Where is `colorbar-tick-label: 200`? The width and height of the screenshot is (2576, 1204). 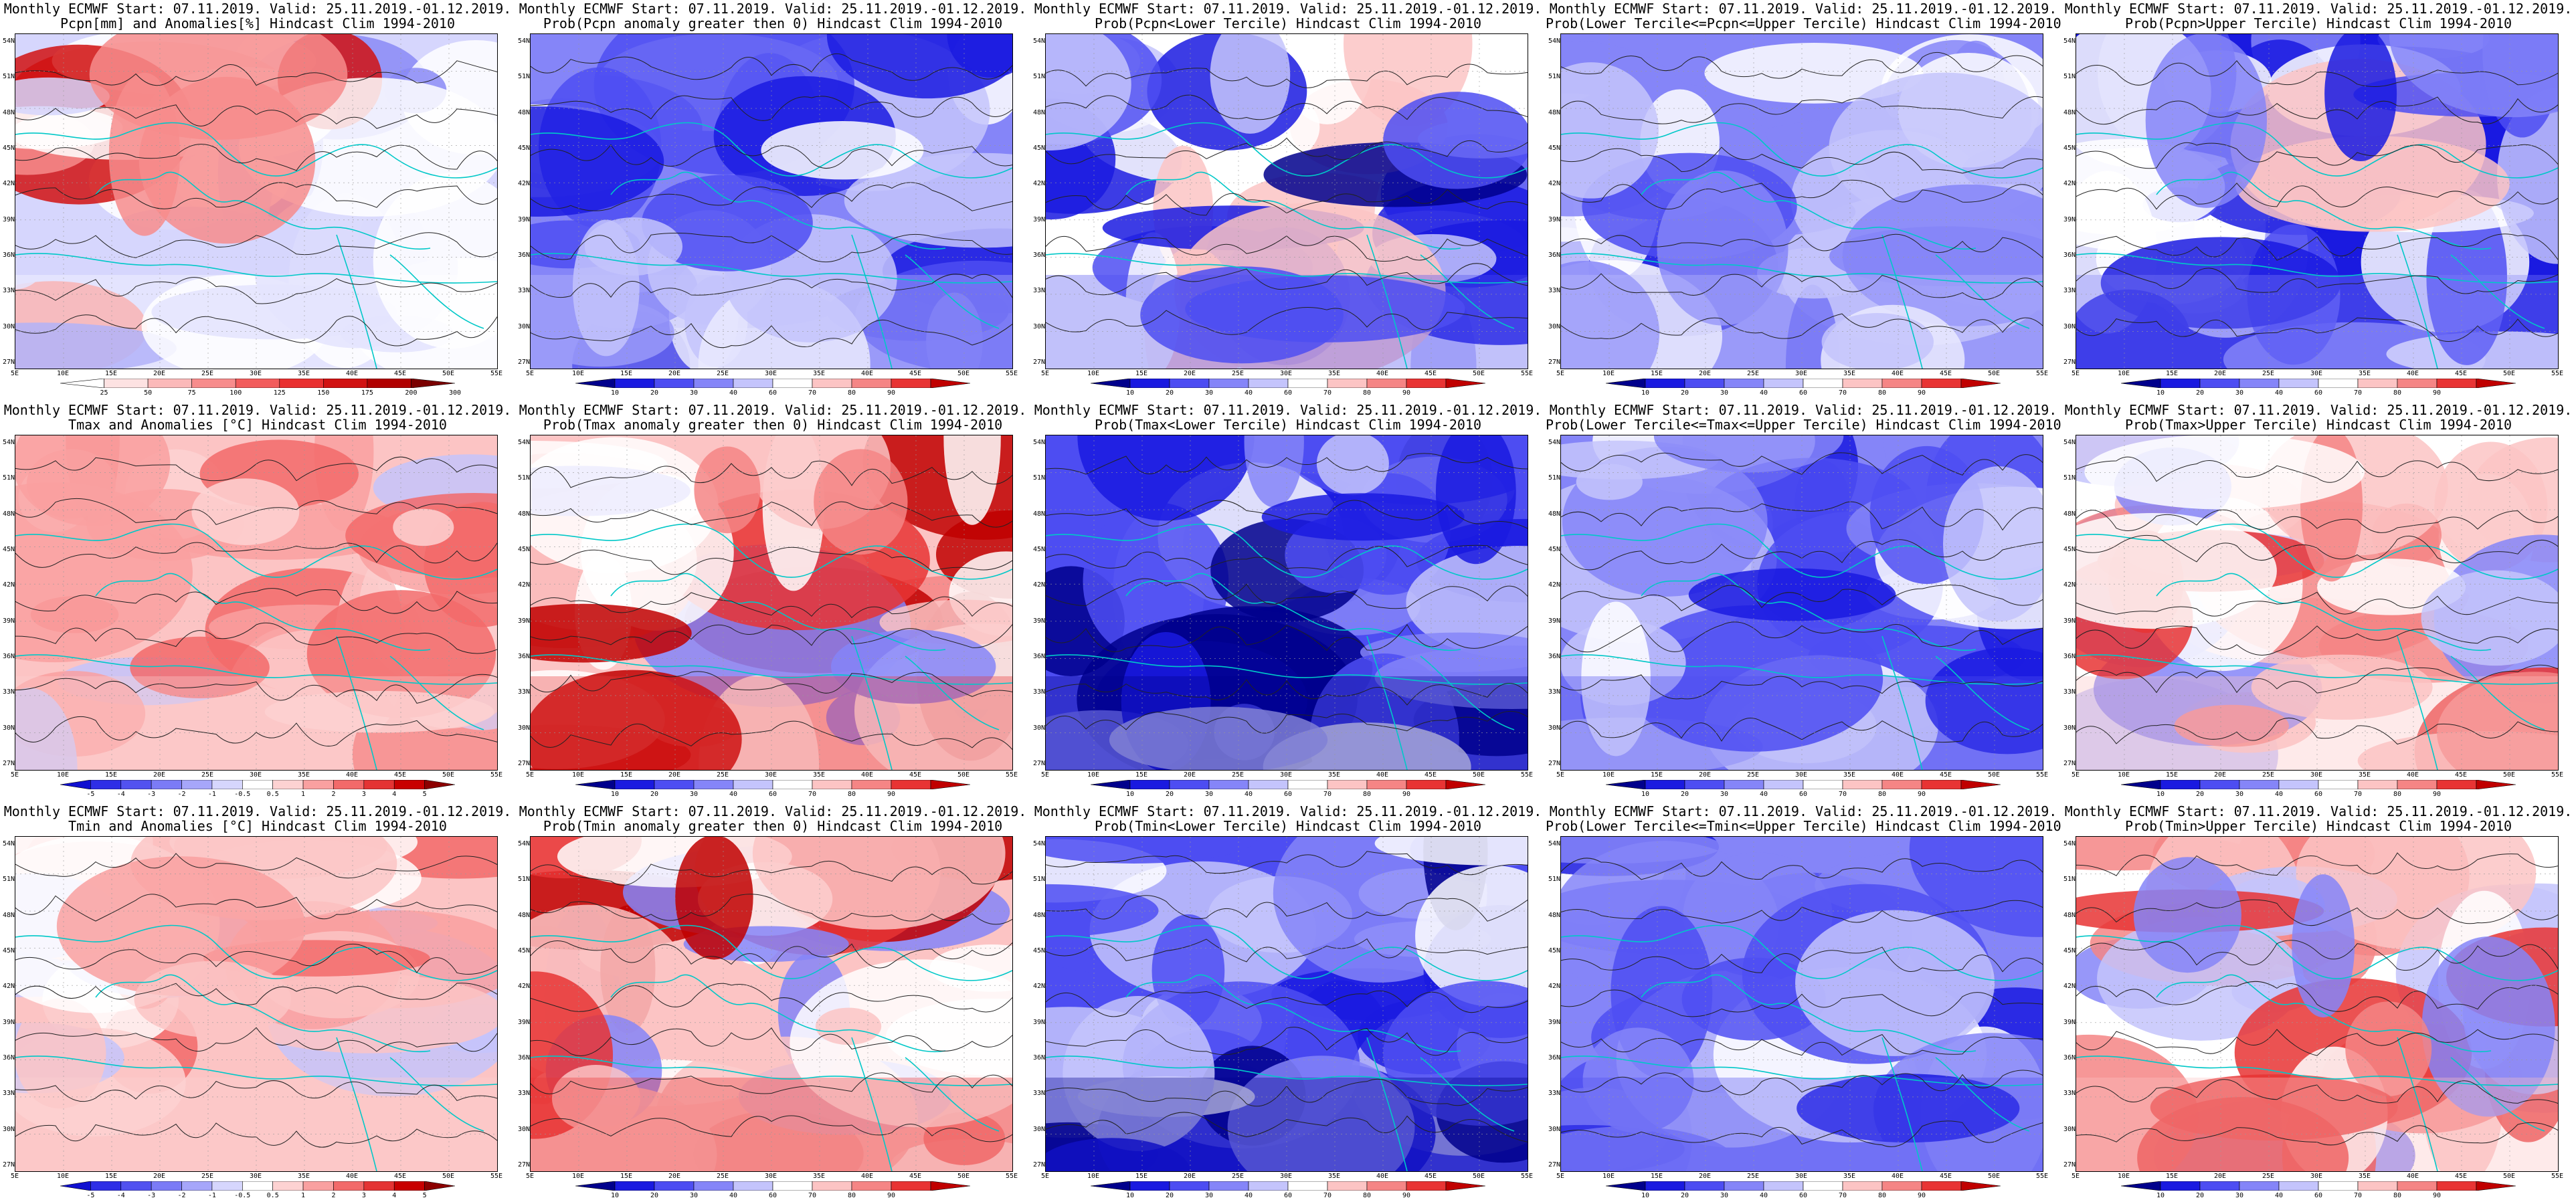
colorbar-tick-label: 200 is located at coordinates (411, 393).